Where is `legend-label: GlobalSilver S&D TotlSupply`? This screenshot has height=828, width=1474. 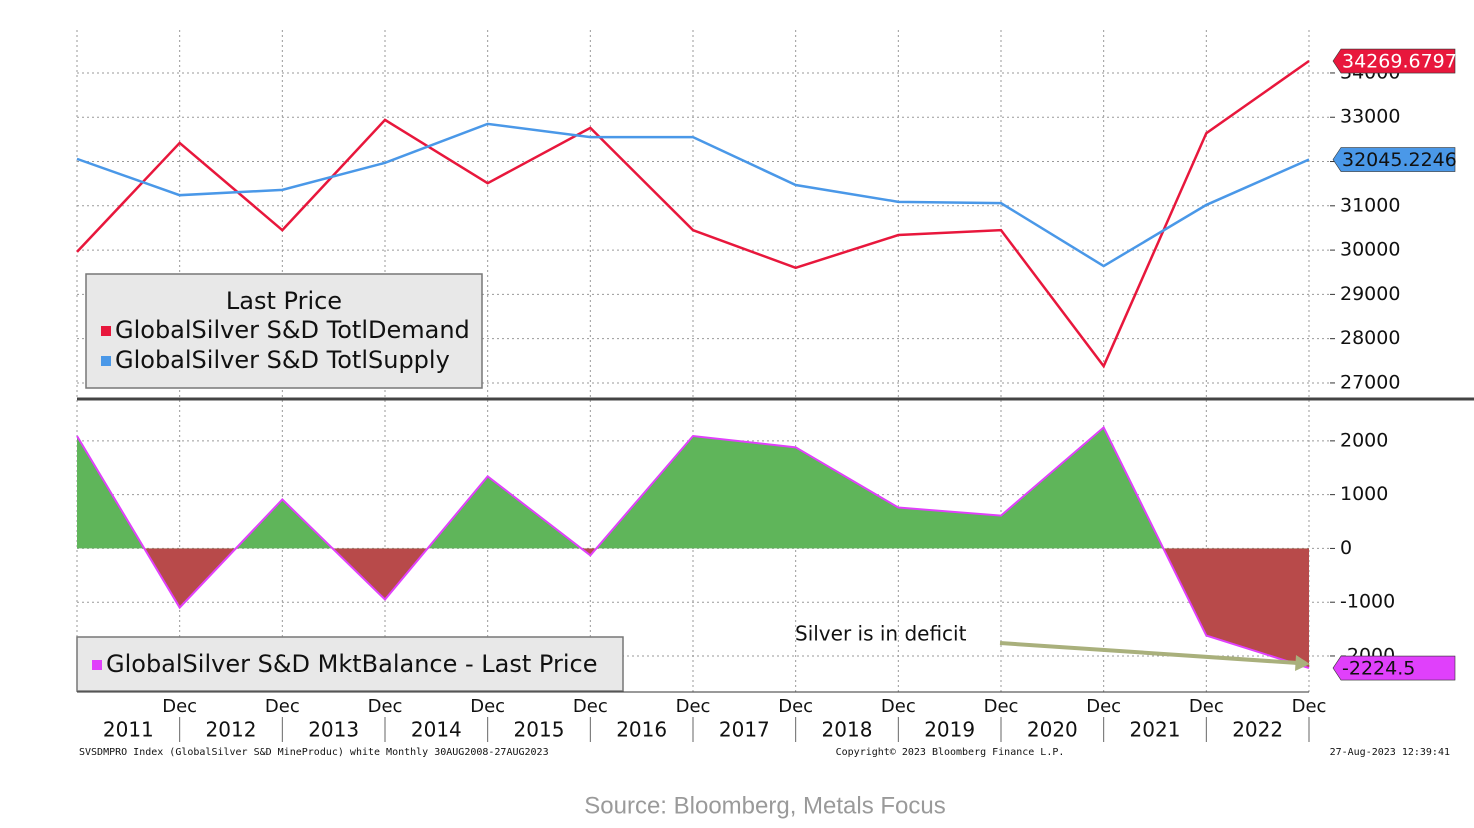
legend-label: GlobalSilver S&D TotlSupply is located at coordinates (282, 360).